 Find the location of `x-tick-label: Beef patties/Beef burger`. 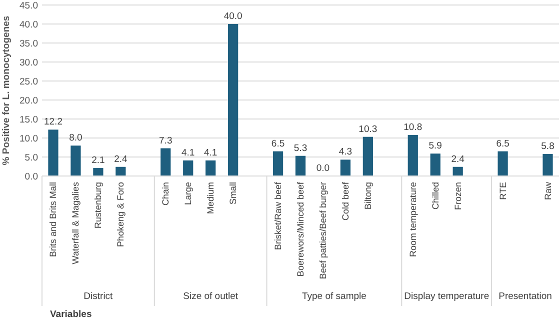

x-tick-label: Beef patties/Beef burger is located at coordinates (323, 231).